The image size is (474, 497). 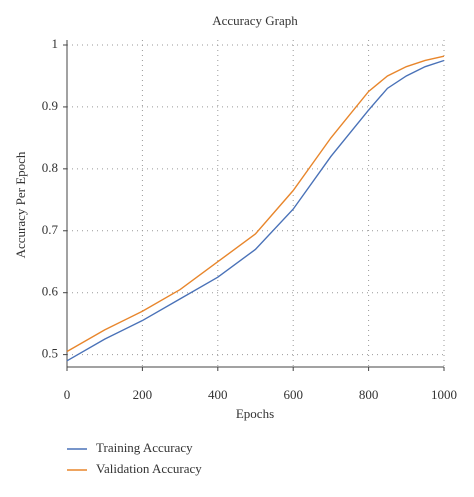 I want to click on x-tick-label: 1000, so click(x=444, y=394).